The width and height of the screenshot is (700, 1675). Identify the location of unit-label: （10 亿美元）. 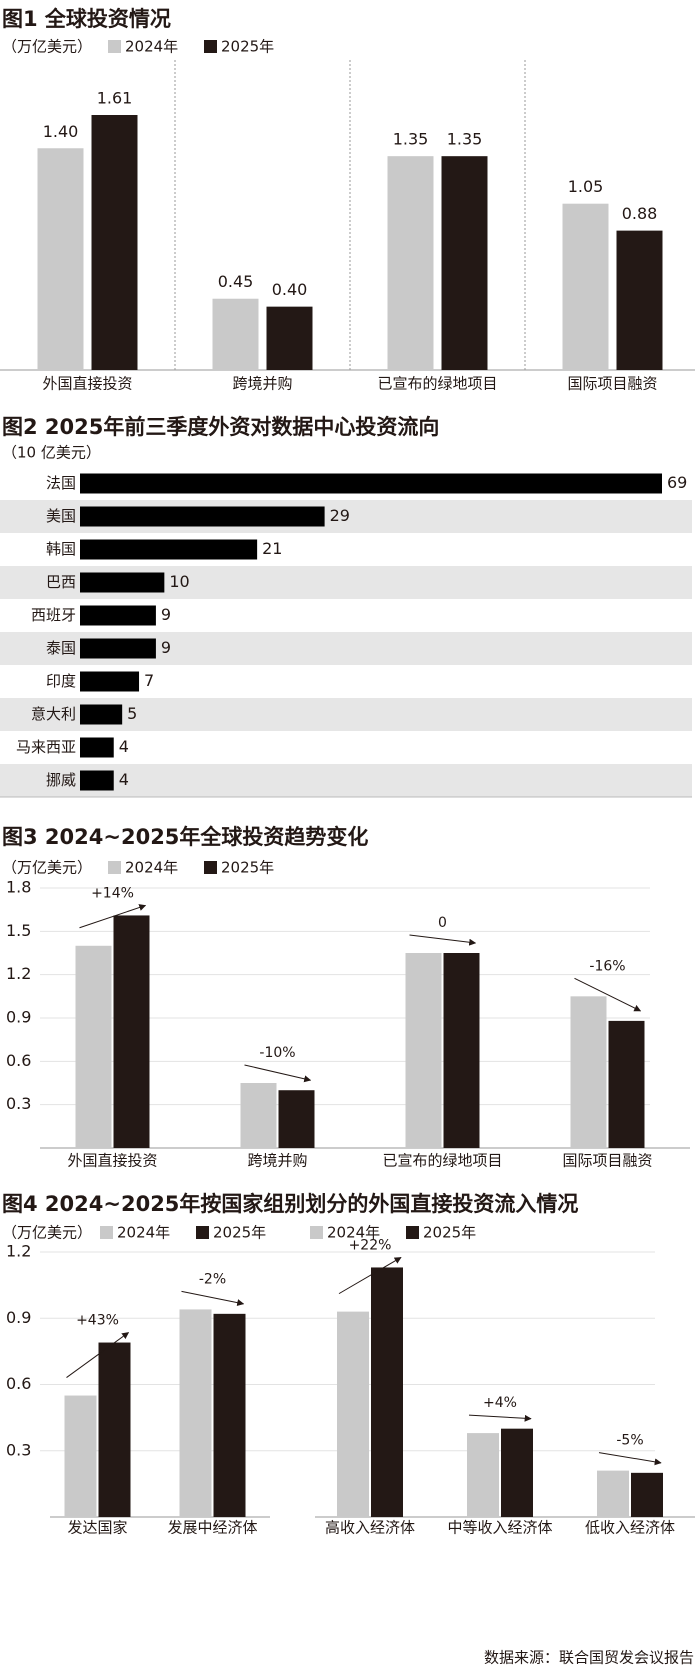
(51, 453).